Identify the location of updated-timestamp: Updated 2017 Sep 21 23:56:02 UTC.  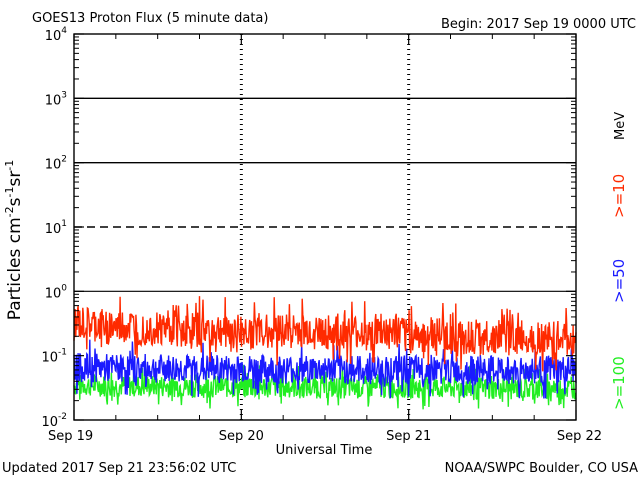
(119, 468).